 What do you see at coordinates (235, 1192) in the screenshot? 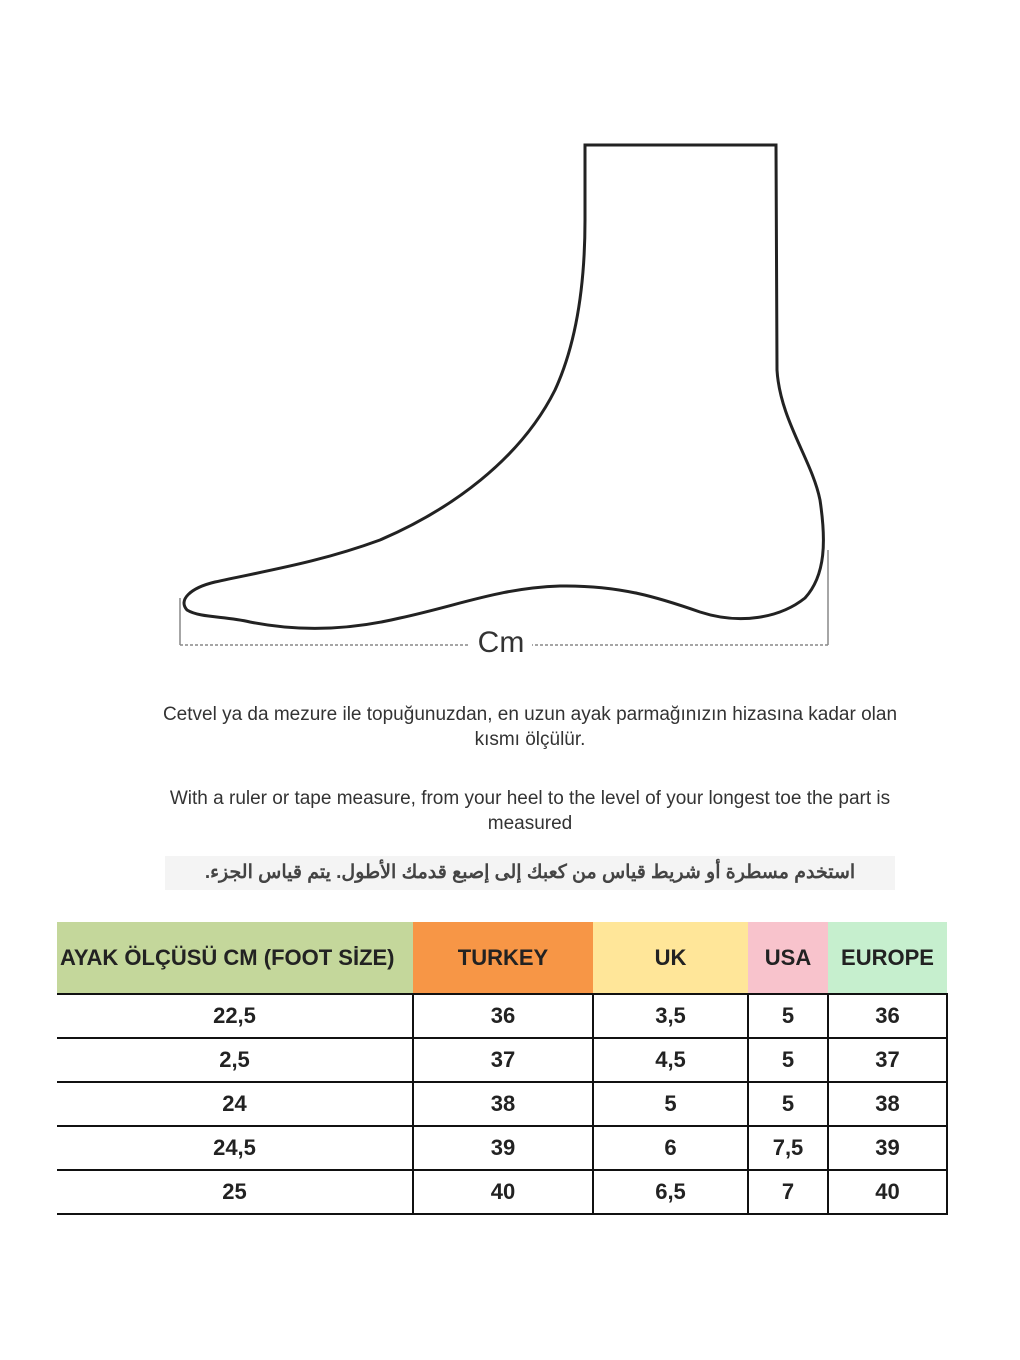
I see `cell-foot-size: 25` at bounding box center [235, 1192].